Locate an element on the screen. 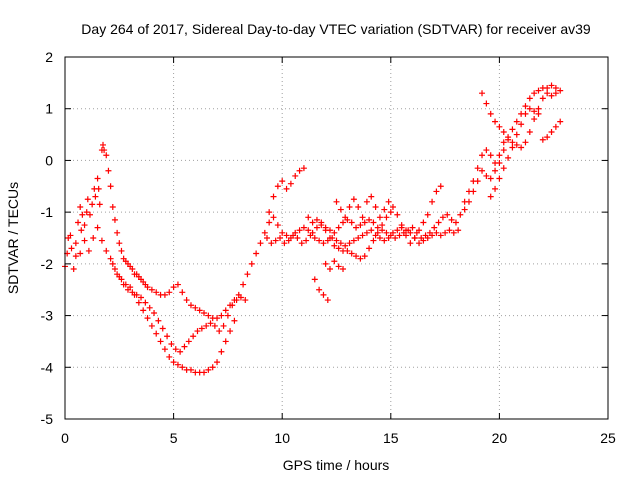  x-tick-labels: 0 5 10 15 20 25 is located at coordinates (338, 438).